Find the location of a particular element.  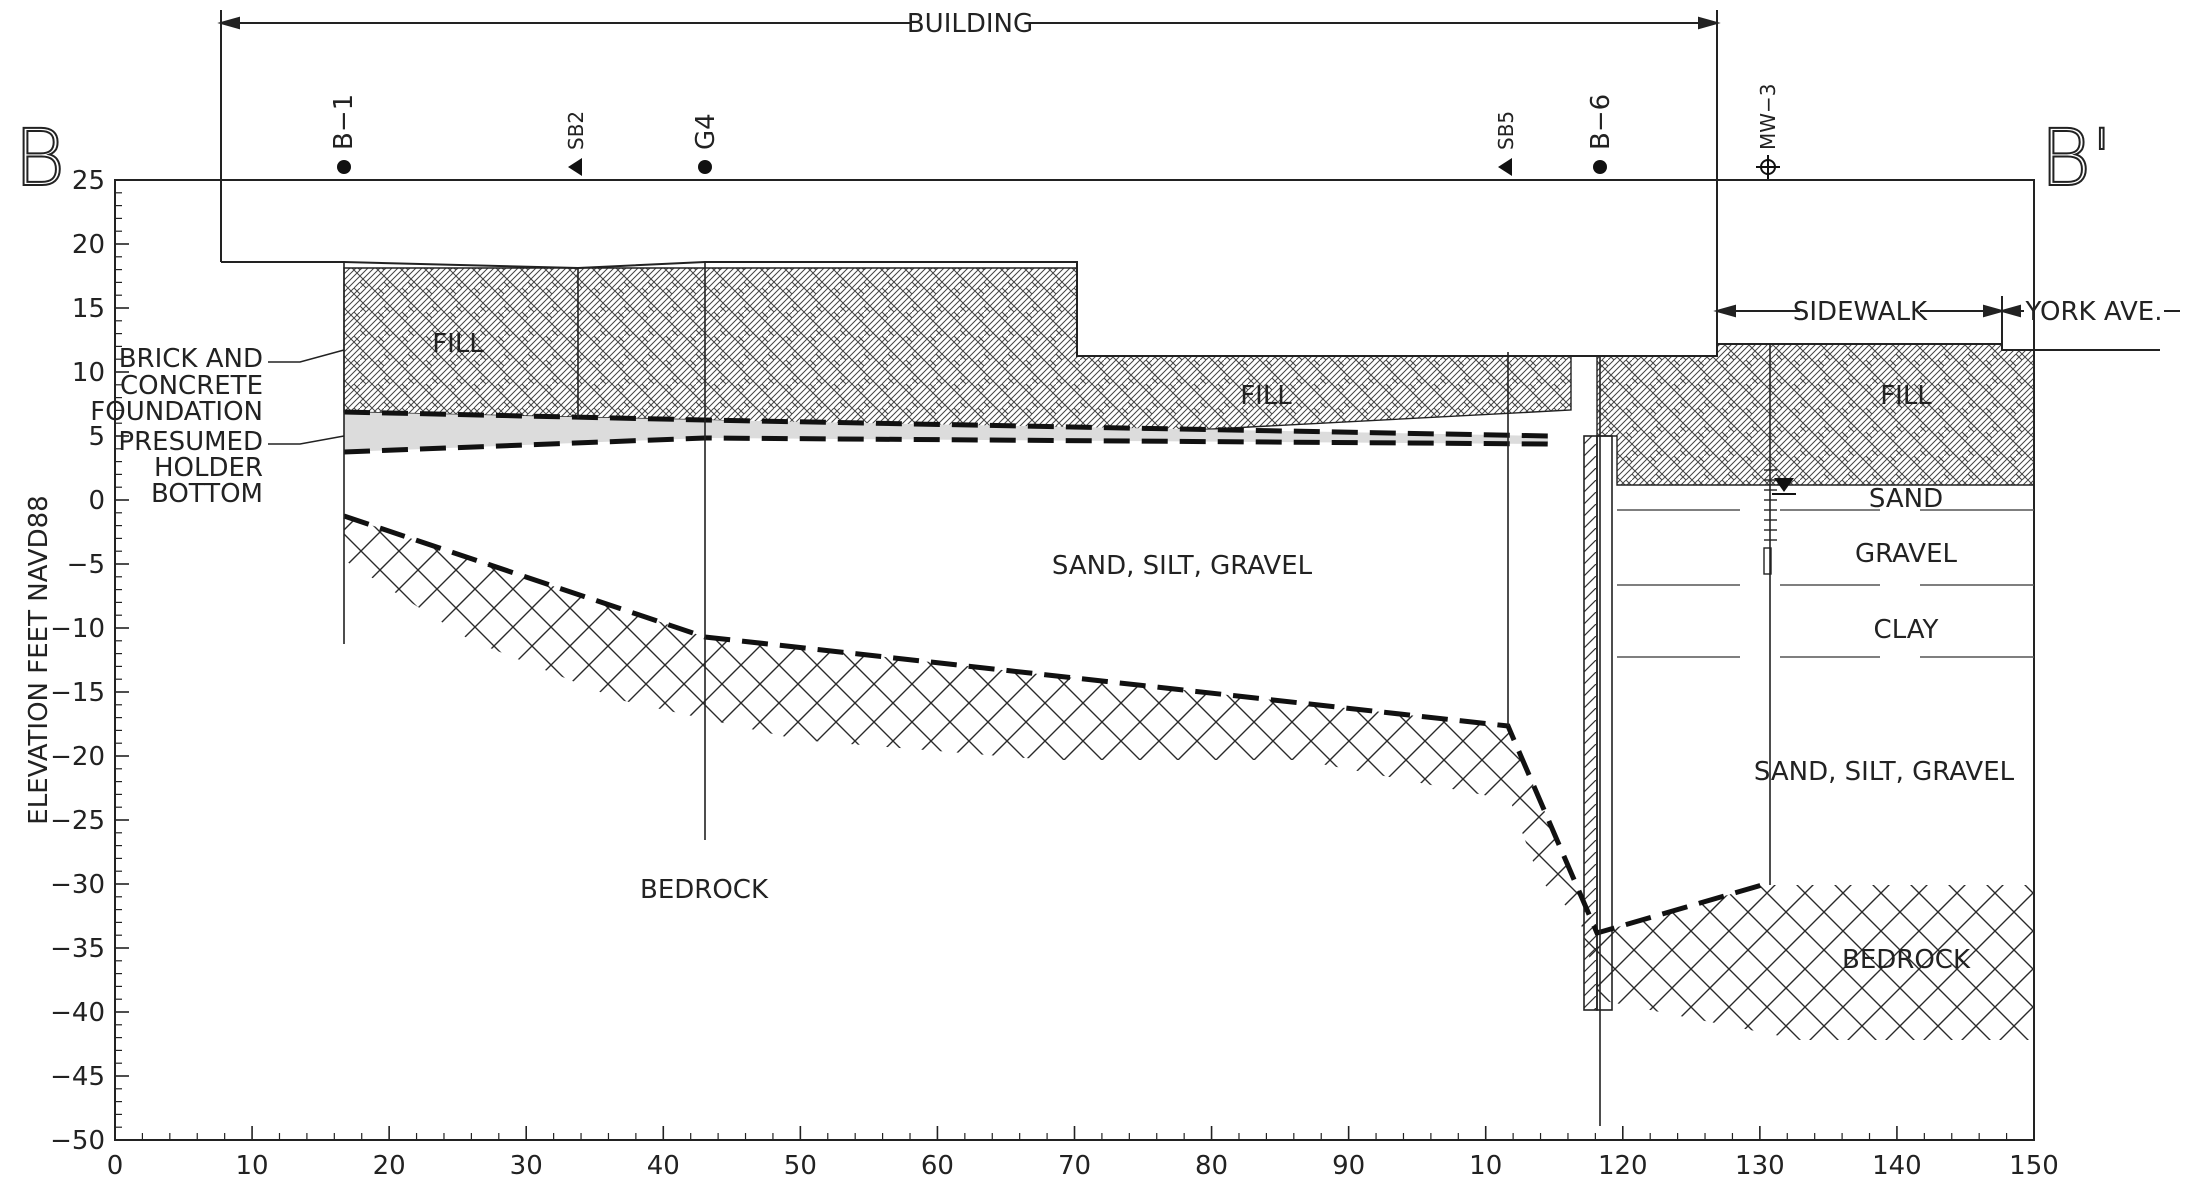

y-tick-label: 25 is located at coordinates (88, 181).